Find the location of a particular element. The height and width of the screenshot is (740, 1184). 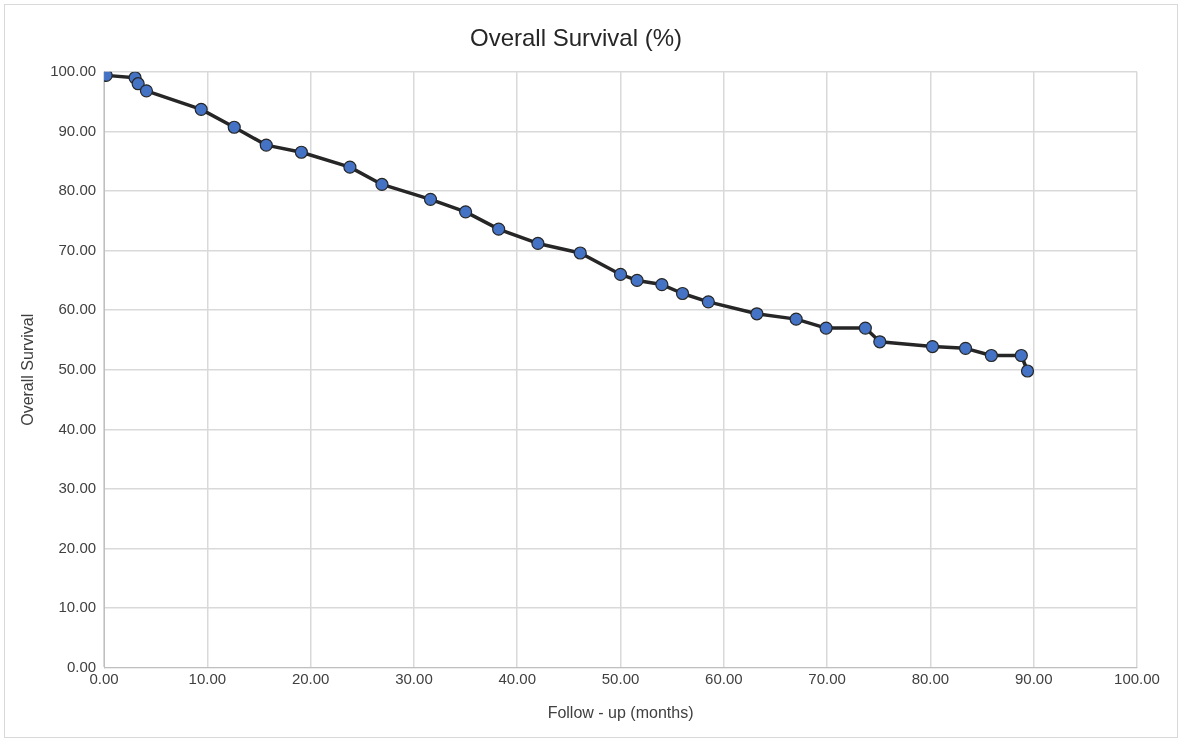

x-tick-label: 90.00 is located at coordinates (1033, 678).